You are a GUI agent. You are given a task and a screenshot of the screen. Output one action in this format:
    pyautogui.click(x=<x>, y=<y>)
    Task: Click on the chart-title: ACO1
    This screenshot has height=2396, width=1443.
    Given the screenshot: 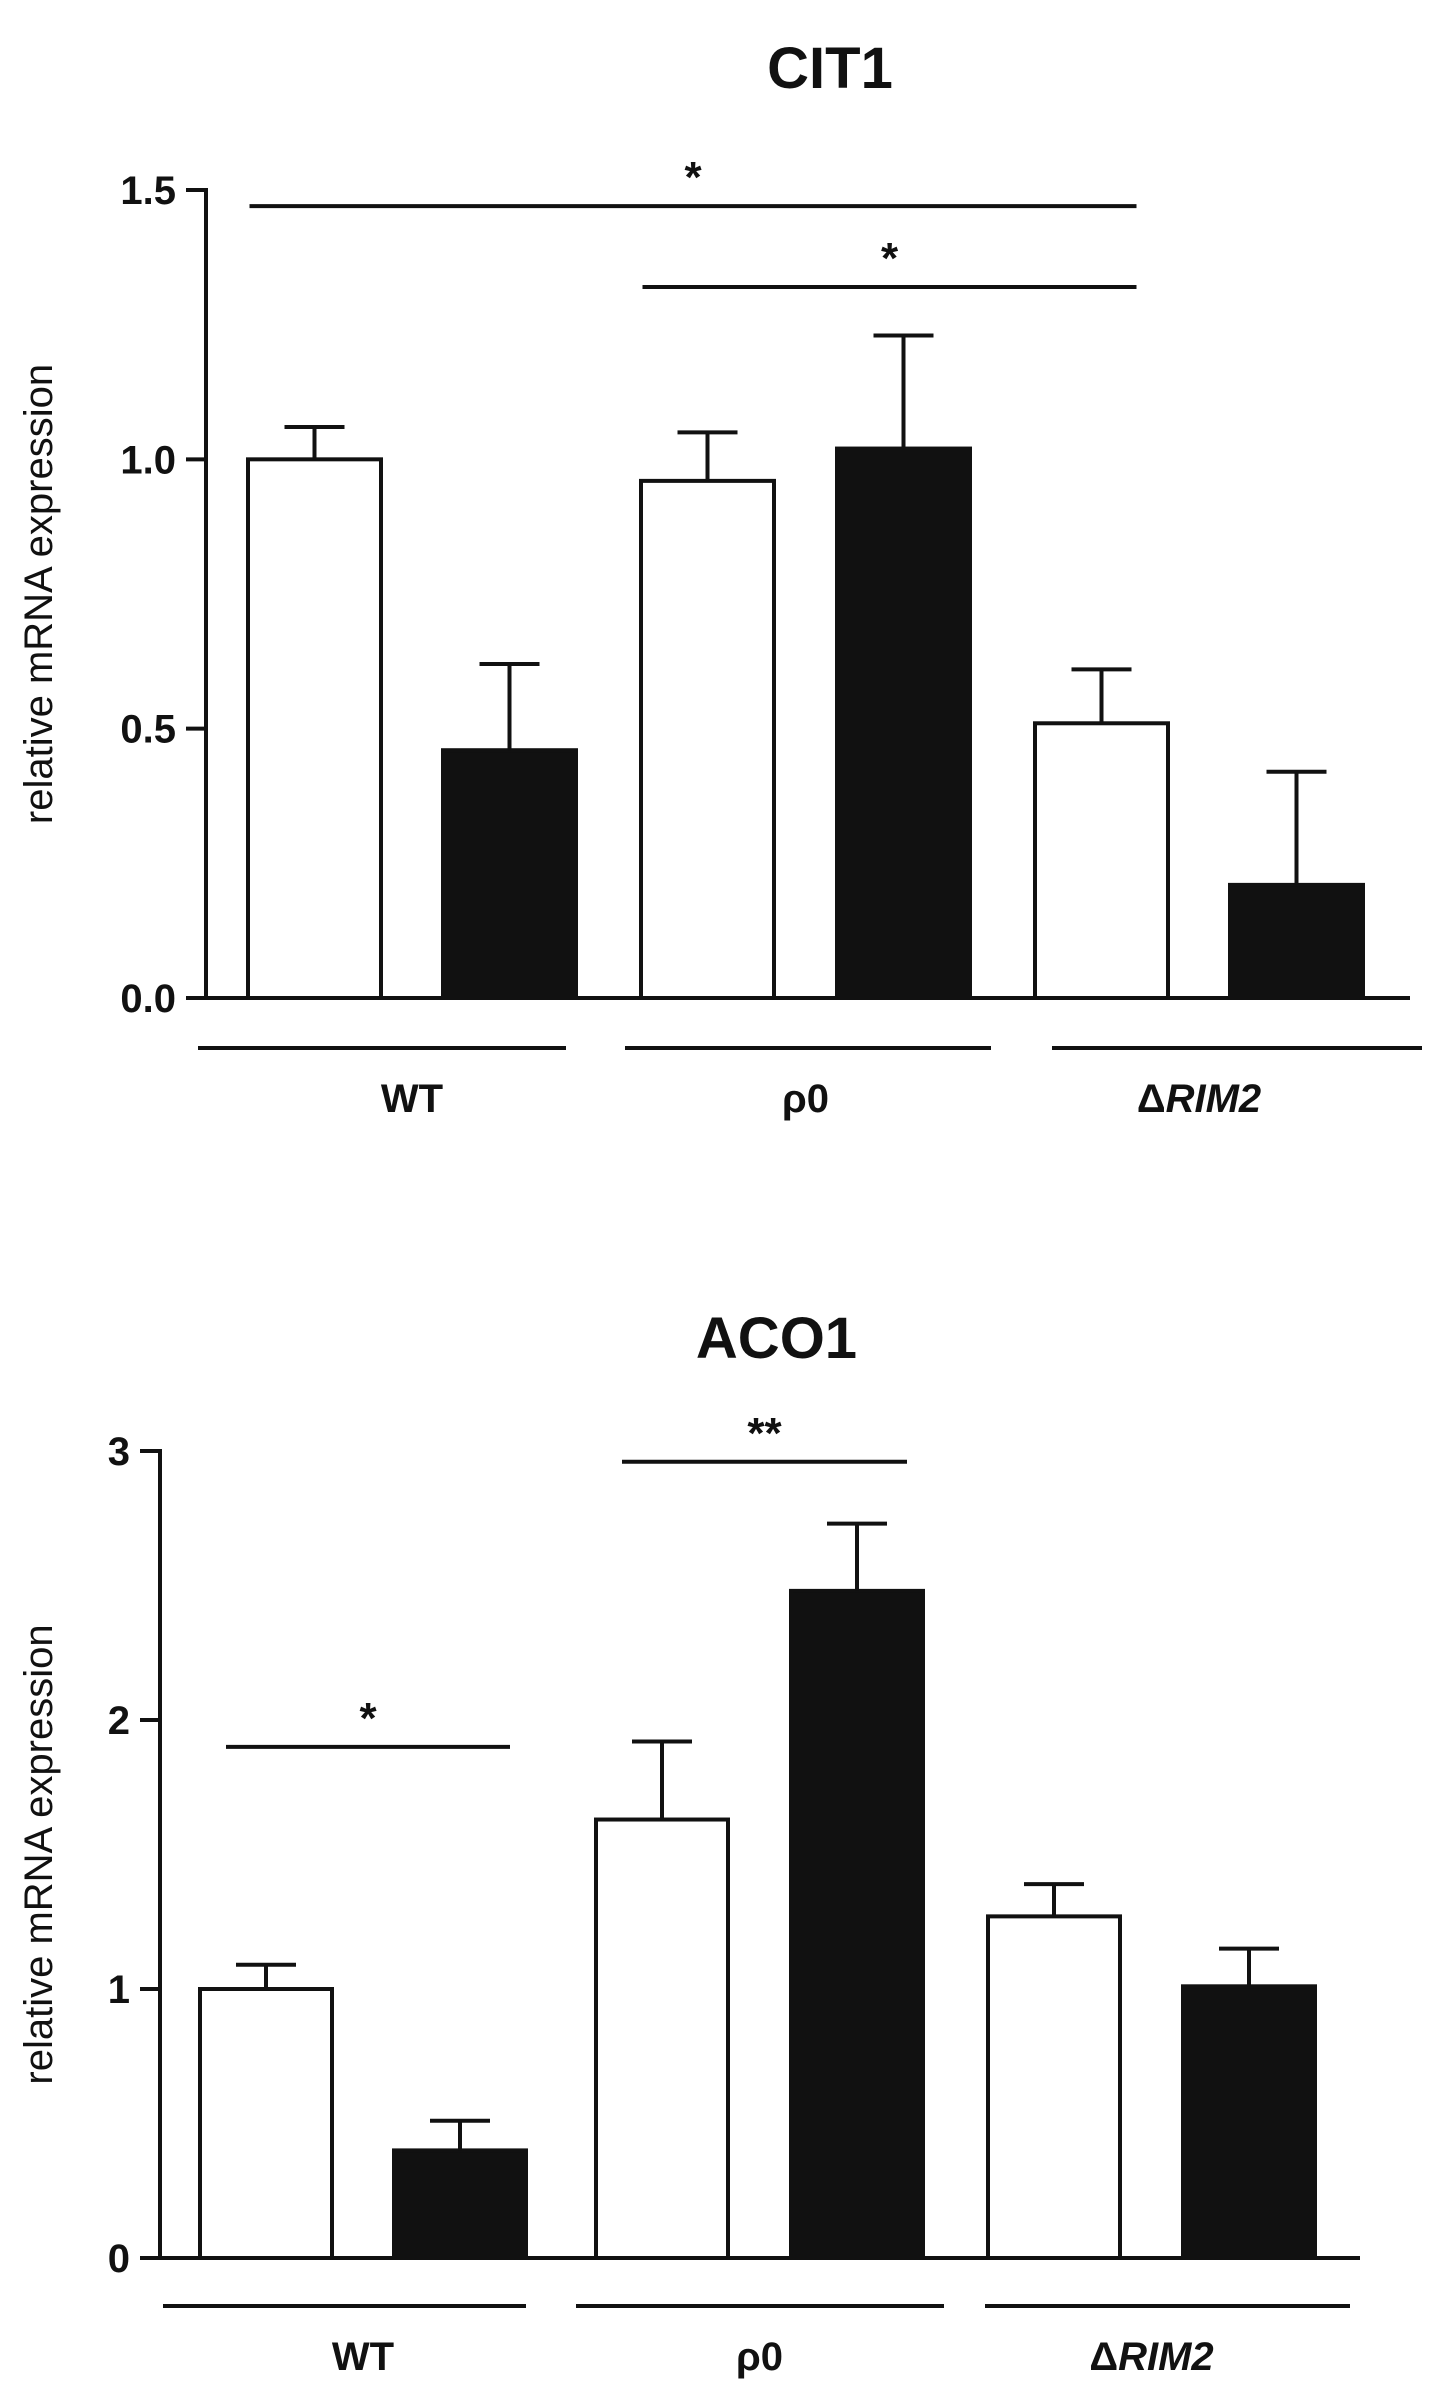 What is the action you would take?
    pyautogui.click(x=776, y=1338)
    